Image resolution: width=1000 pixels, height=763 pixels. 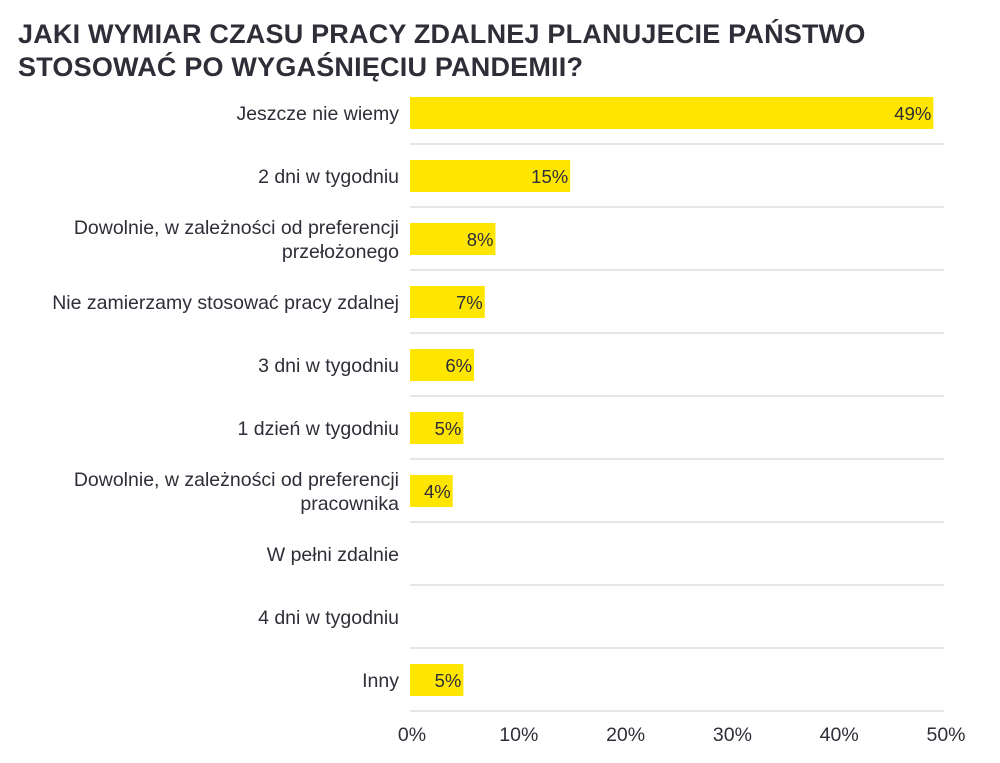 I want to click on category-label: Nie zamierzamy stosować pracy zdalnej, so click(x=225, y=303).